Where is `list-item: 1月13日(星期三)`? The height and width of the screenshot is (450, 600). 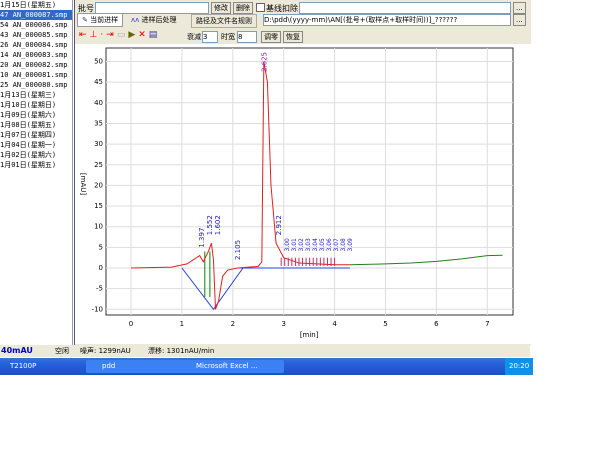
list-item: 1月13日(星期三) is located at coordinates (28, 95).